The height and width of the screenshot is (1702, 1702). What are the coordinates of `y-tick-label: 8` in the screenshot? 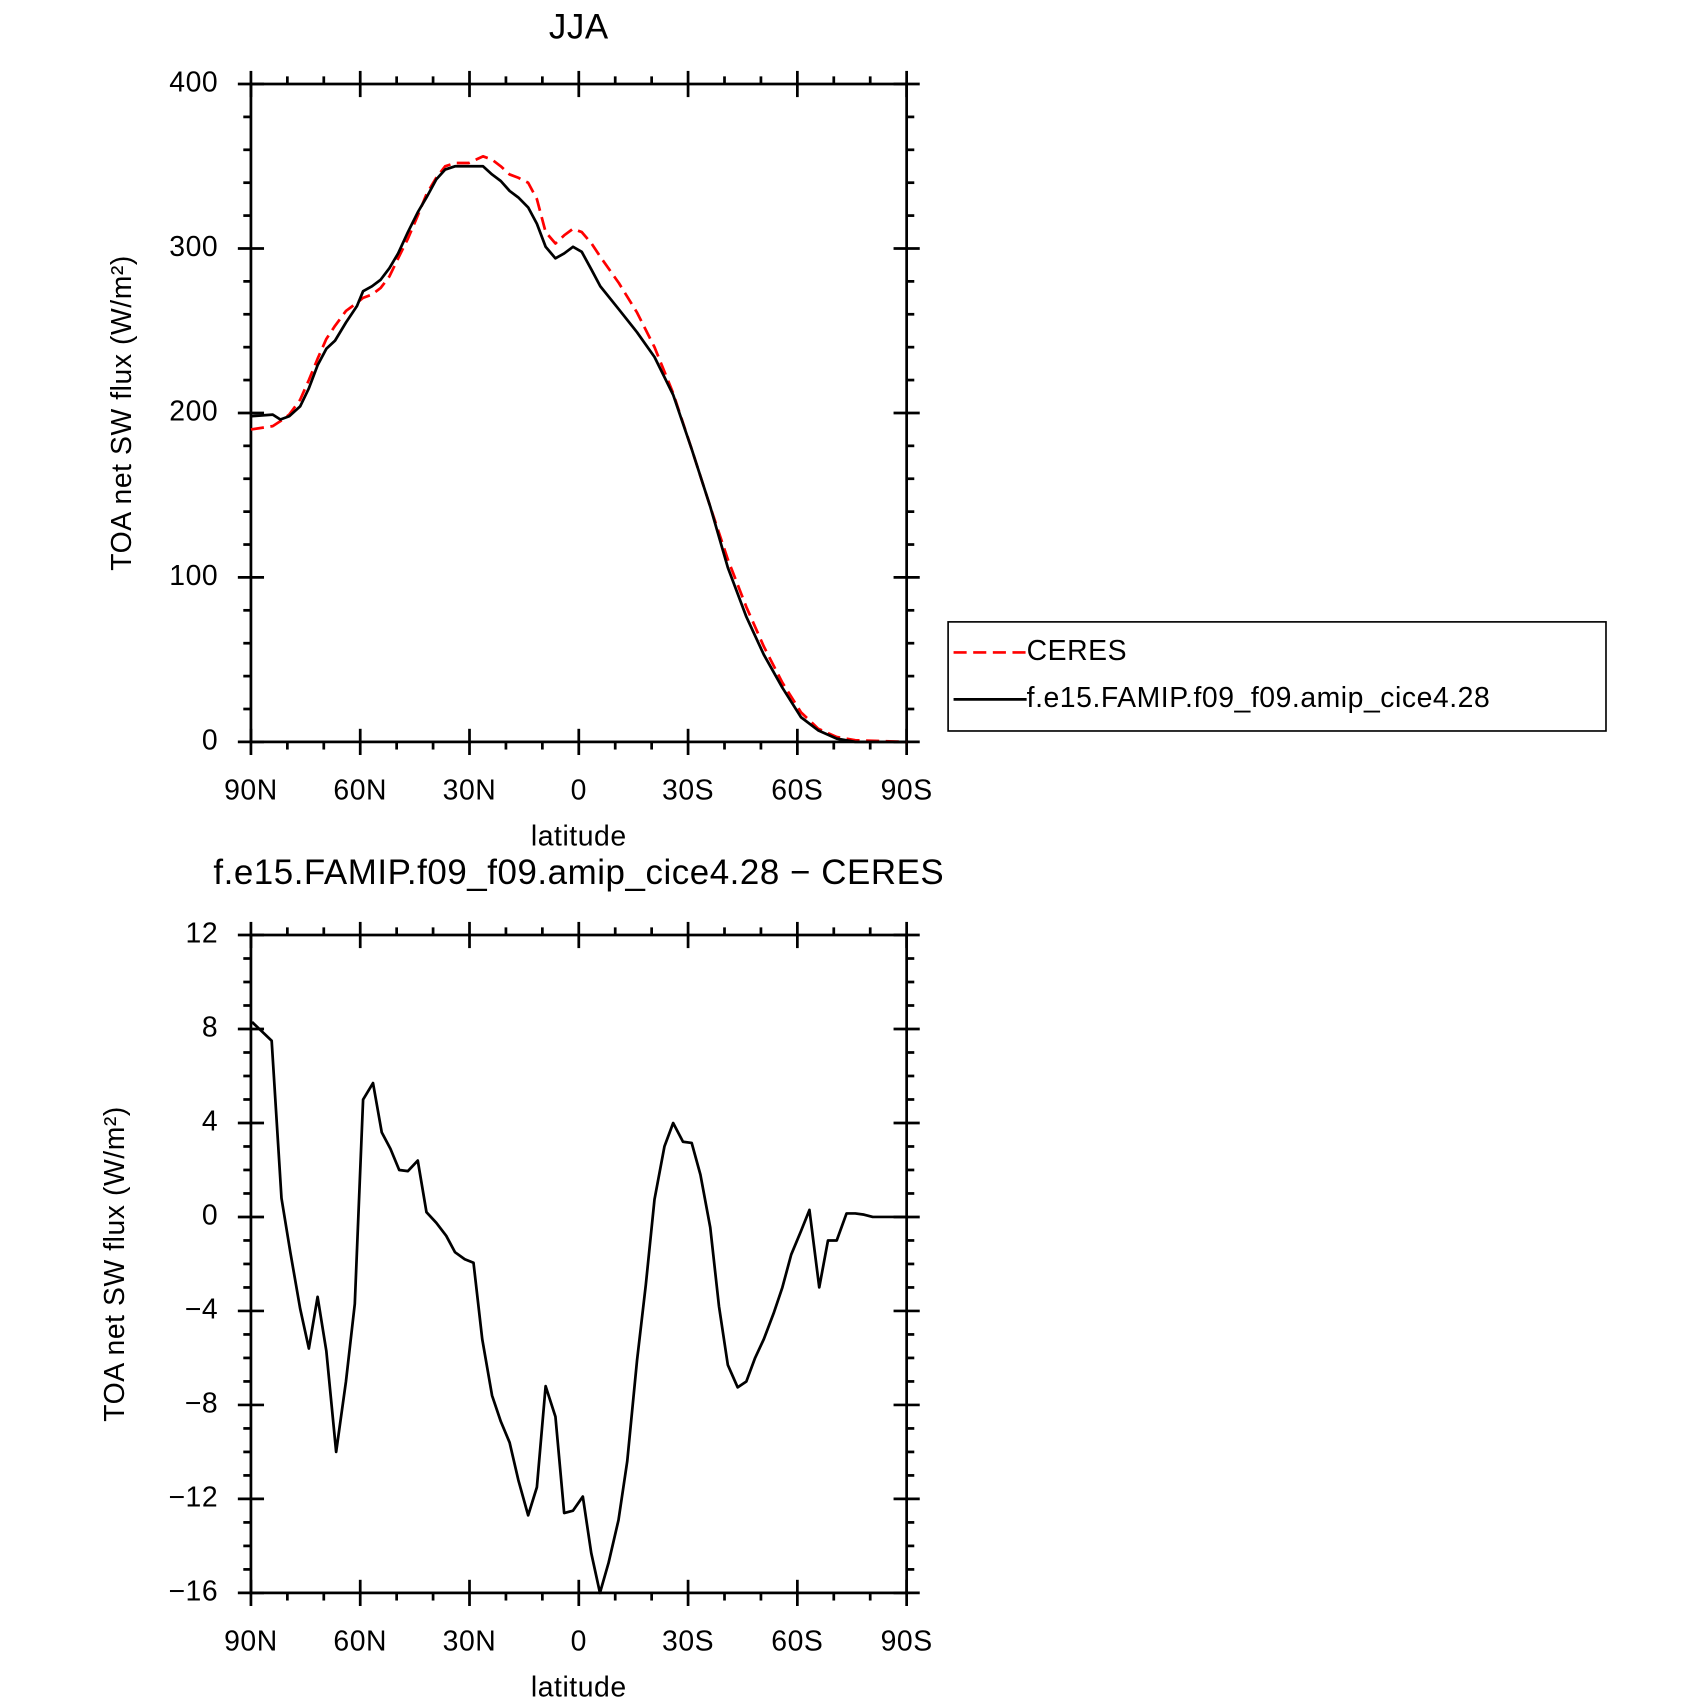 It's located at (210, 1027).